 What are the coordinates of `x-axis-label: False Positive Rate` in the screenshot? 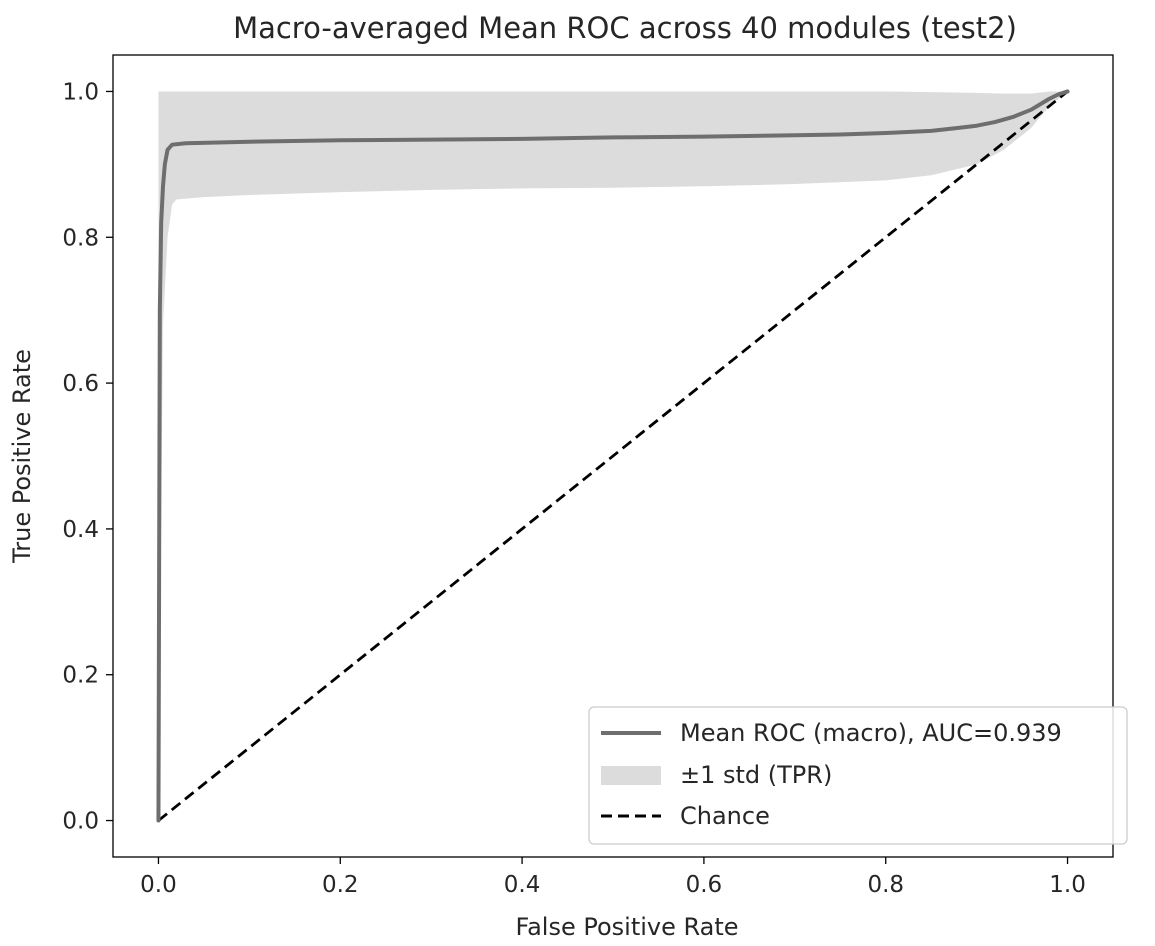 It's located at (626, 927).